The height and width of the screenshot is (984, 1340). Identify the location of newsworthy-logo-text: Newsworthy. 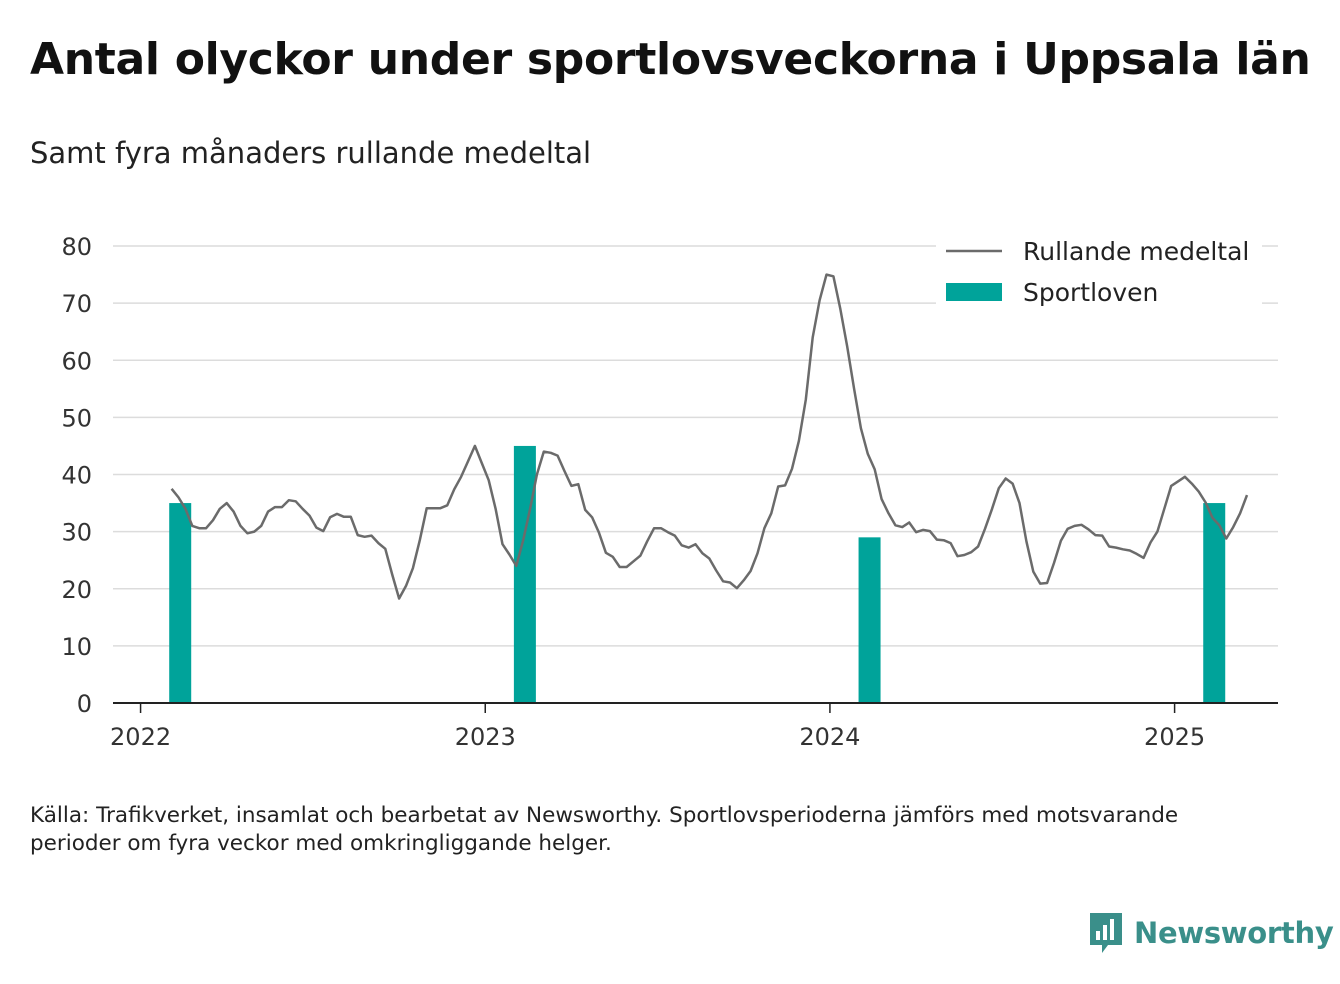
(1234, 933).